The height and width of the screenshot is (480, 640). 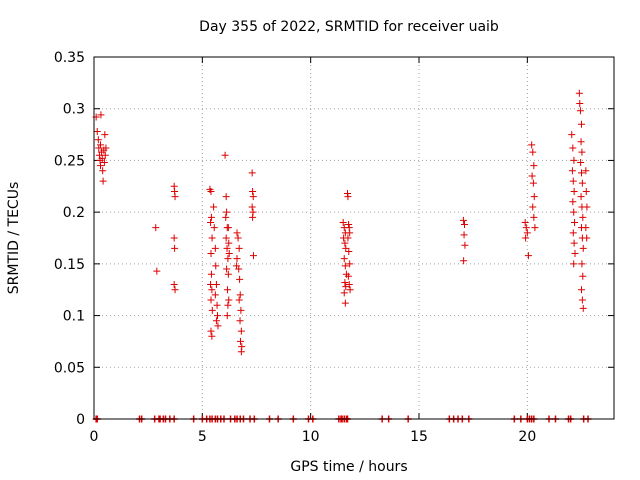 I want to click on x-tick-label: 20, so click(x=527, y=437).